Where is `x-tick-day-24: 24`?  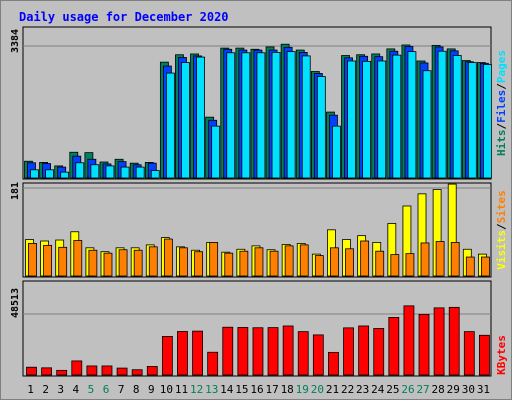 x-tick-day-24: 24 is located at coordinates (378, 389).